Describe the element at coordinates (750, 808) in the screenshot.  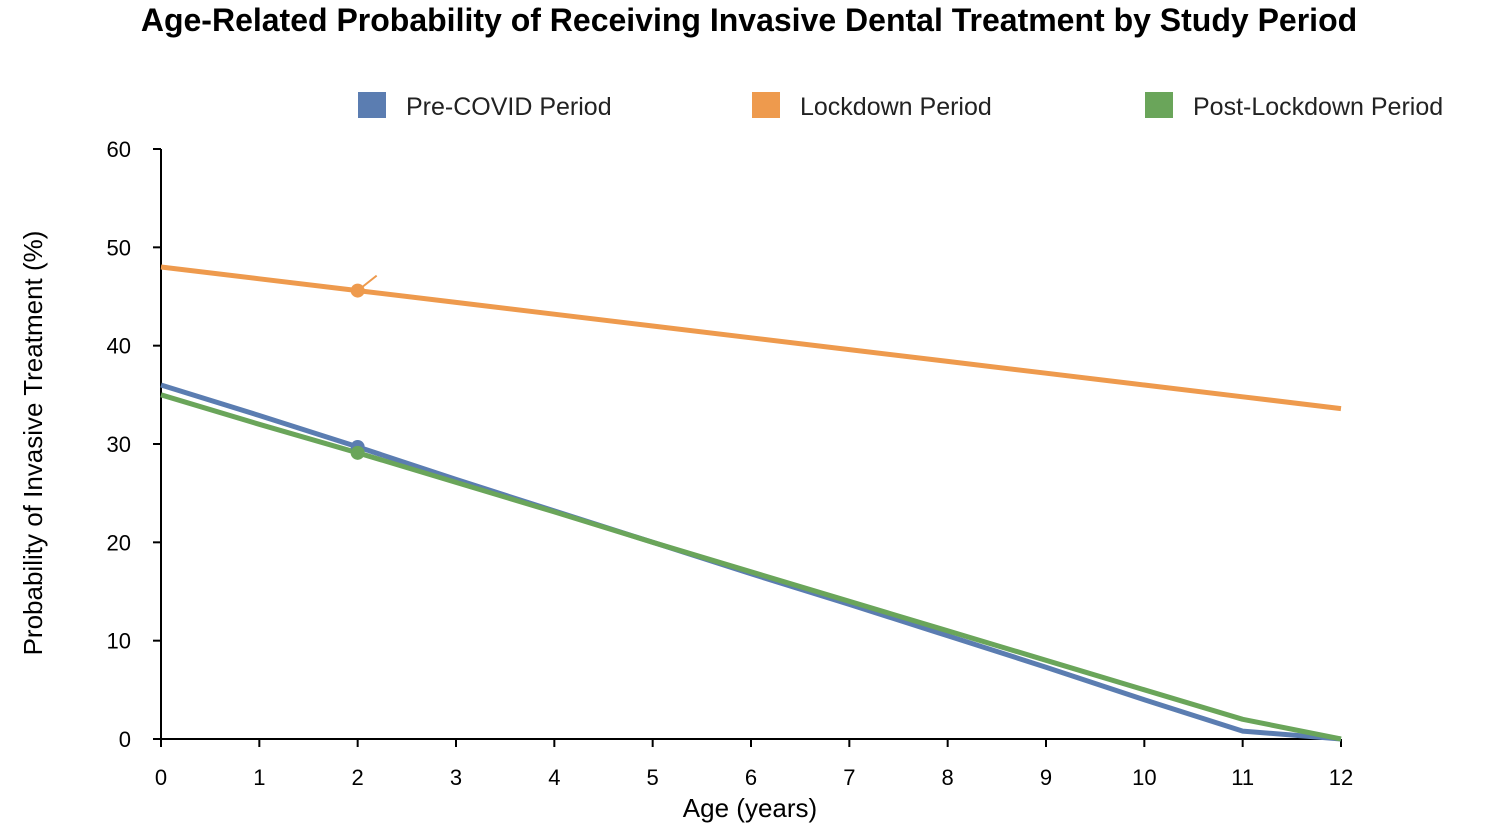
I see `x-axis-label: Age (years)` at that location.